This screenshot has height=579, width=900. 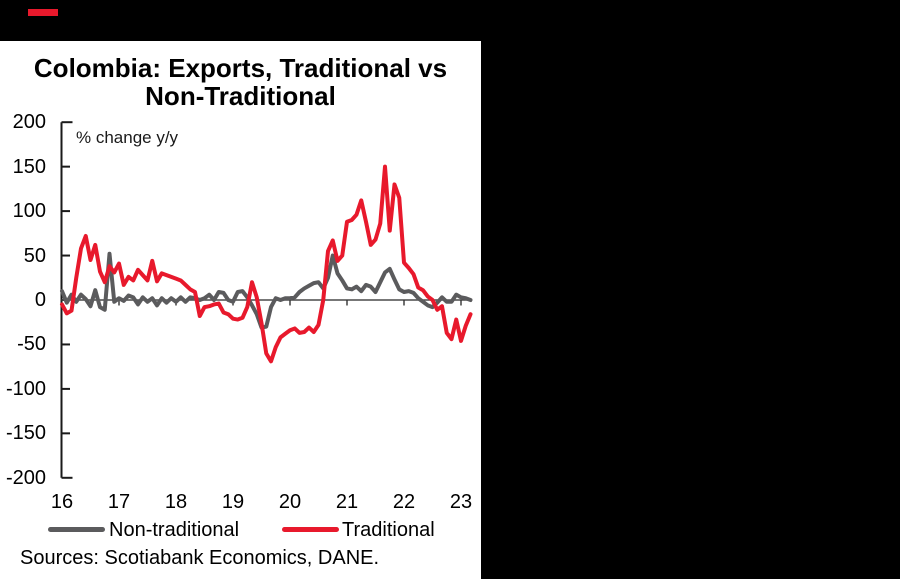 What do you see at coordinates (25, 433) in the screenshot?
I see `y-axis-tick-label: -150` at bounding box center [25, 433].